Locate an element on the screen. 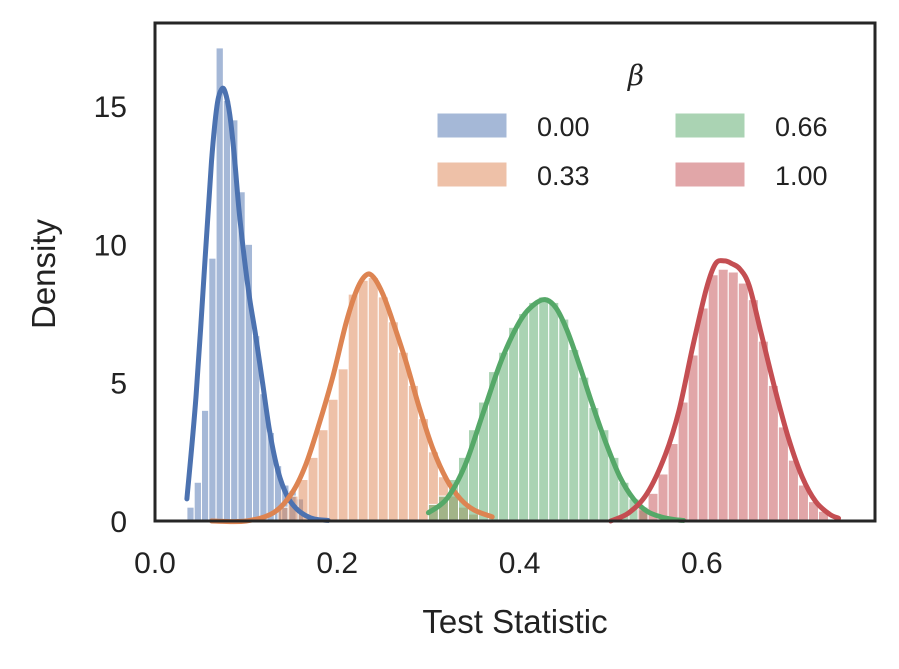  x-tick-label: 0.6 is located at coordinates (702, 563).